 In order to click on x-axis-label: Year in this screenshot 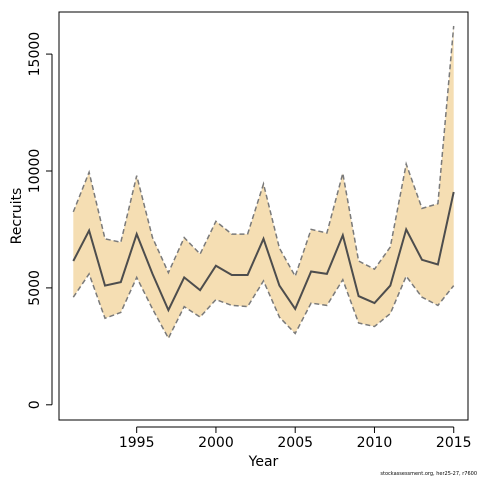, I will do `click(263, 462)`.